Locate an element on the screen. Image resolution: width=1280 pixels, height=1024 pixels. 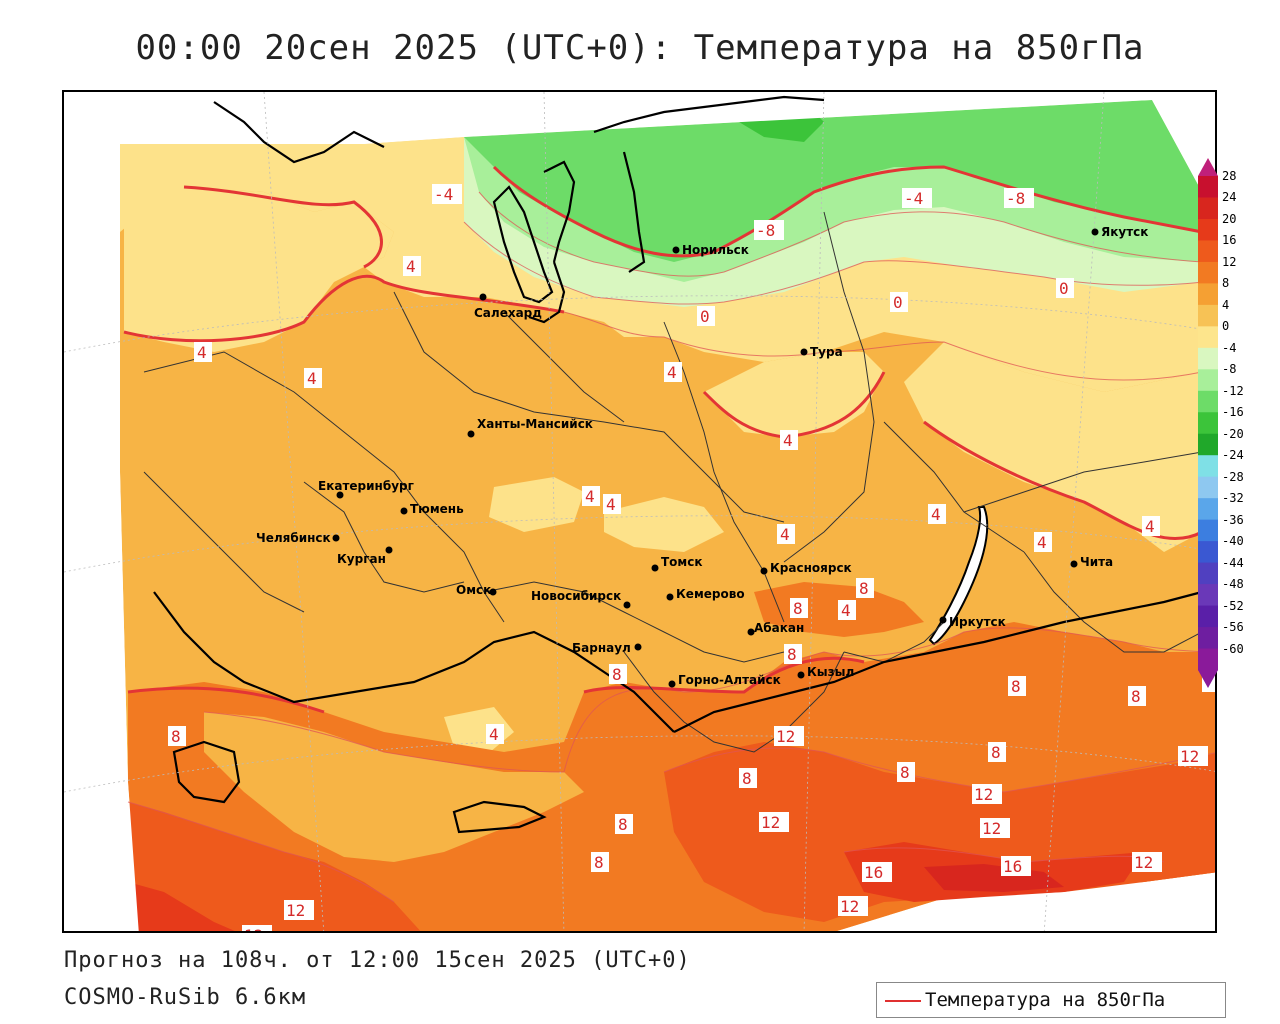
model-name: COSMO-RuSib 6.6км is located at coordinates (185, 997).